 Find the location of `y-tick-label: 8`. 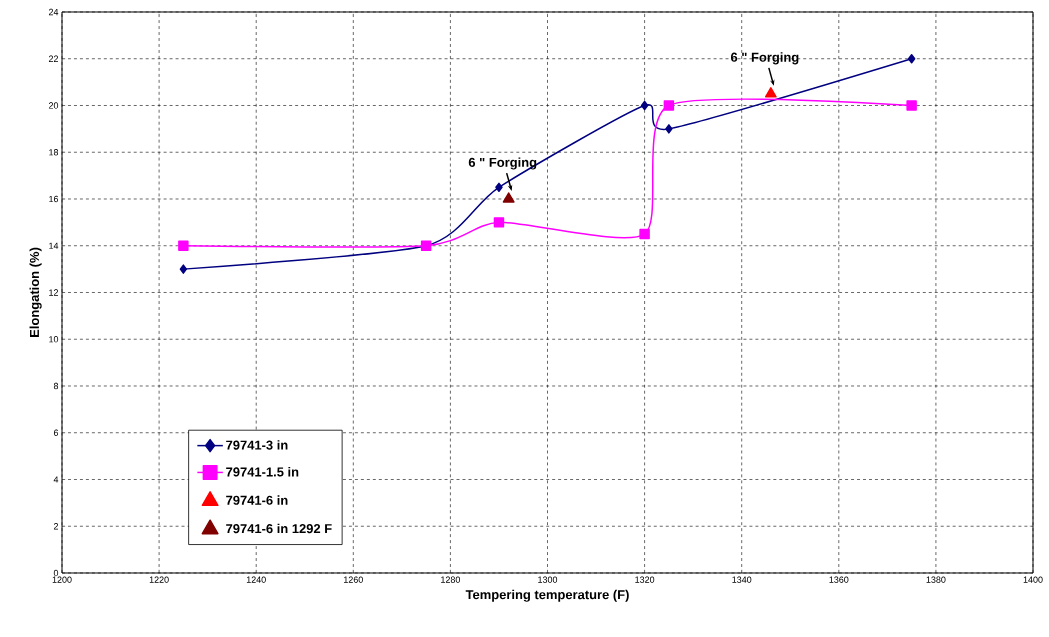

y-tick-label: 8 is located at coordinates (56, 386).